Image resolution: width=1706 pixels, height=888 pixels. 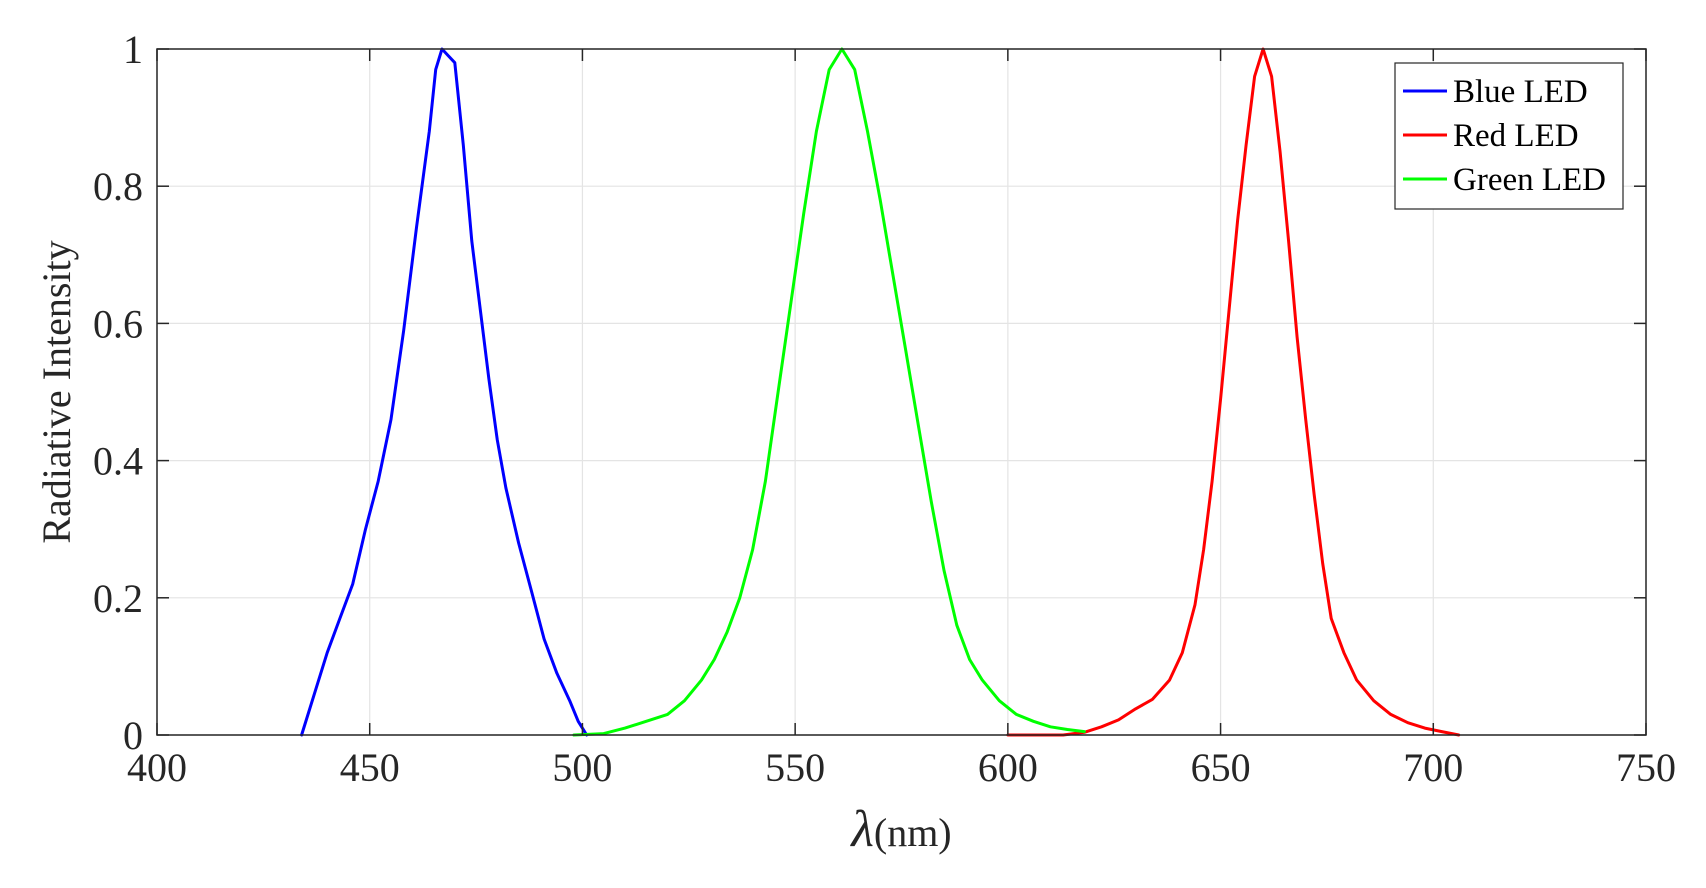 I want to click on y-tick-labels: 0 0.2 0.4 0.6 0.8 1, so click(x=118, y=392).